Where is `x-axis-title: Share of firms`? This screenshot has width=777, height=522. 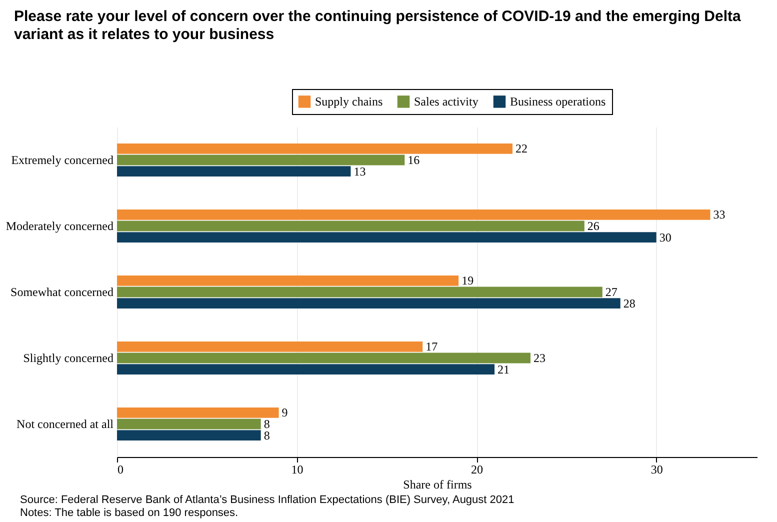
x-axis-title: Share of firms is located at coordinates (437, 485).